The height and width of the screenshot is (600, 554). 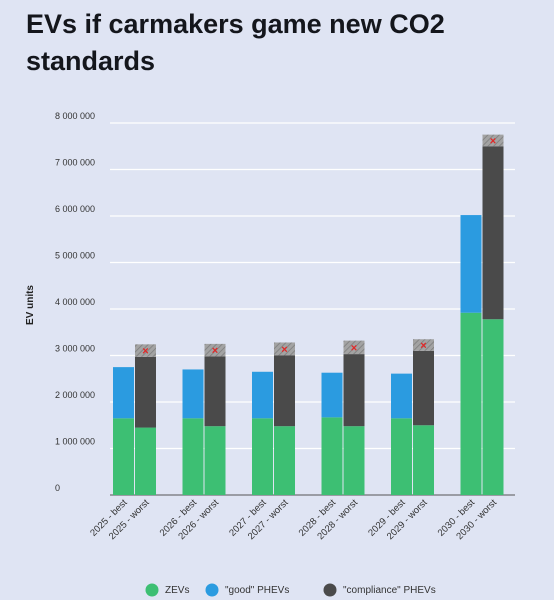 I want to click on y-tick-label: 6 000 000, so click(x=75, y=209).